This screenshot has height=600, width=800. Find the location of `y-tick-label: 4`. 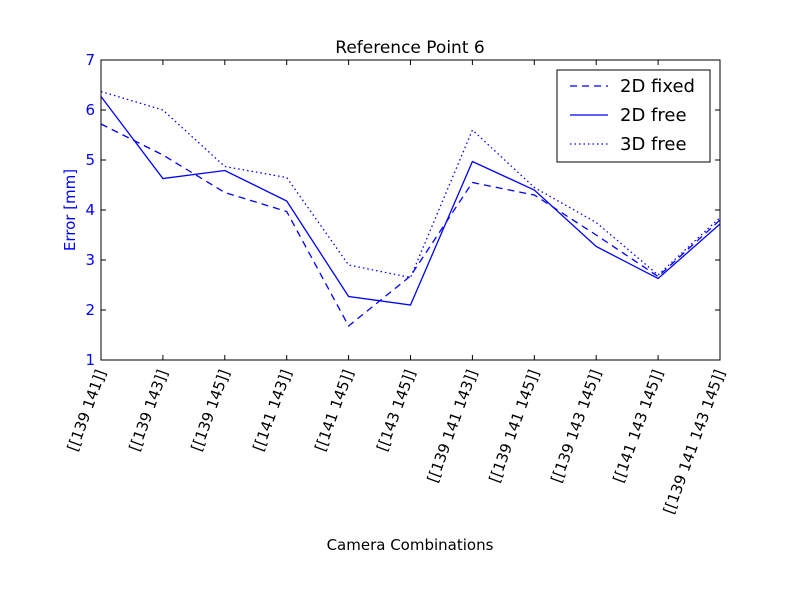

y-tick-label: 4 is located at coordinates (90, 210).